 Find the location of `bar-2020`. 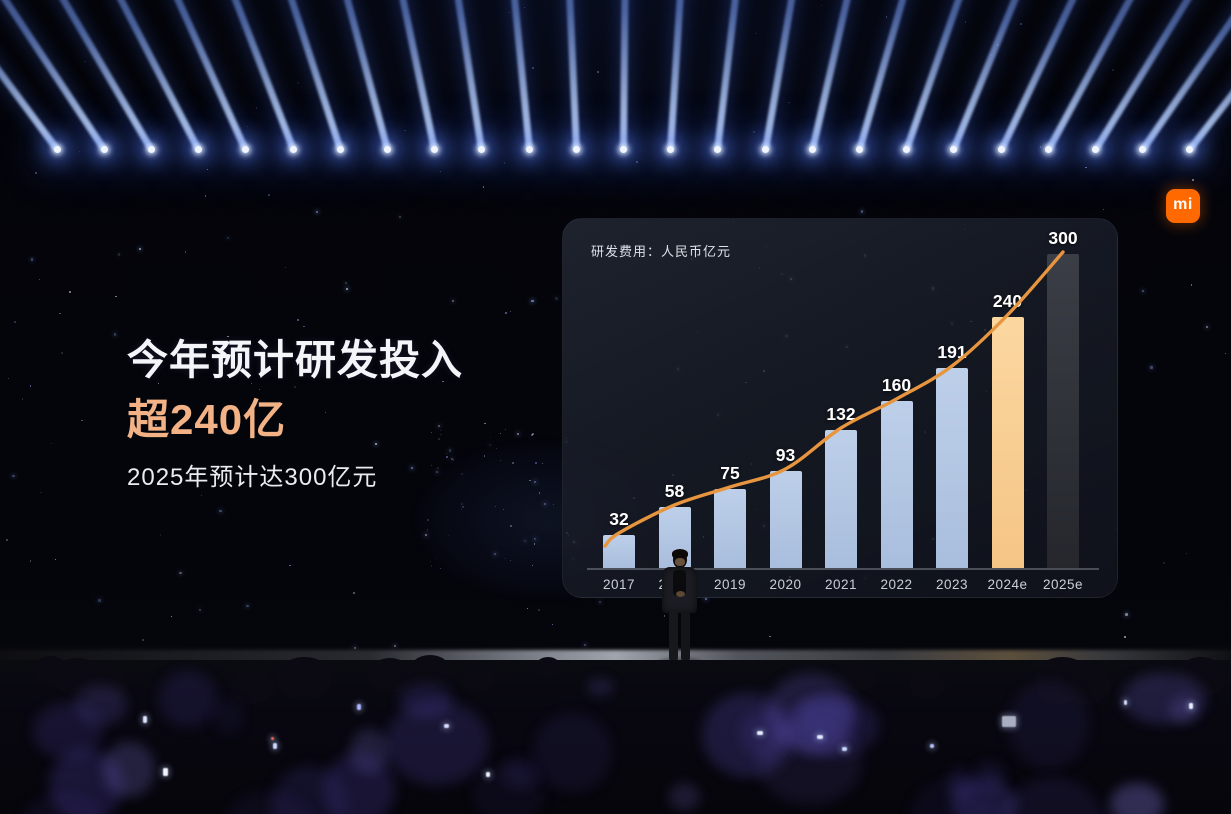

bar-2020 is located at coordinates (785, 519).